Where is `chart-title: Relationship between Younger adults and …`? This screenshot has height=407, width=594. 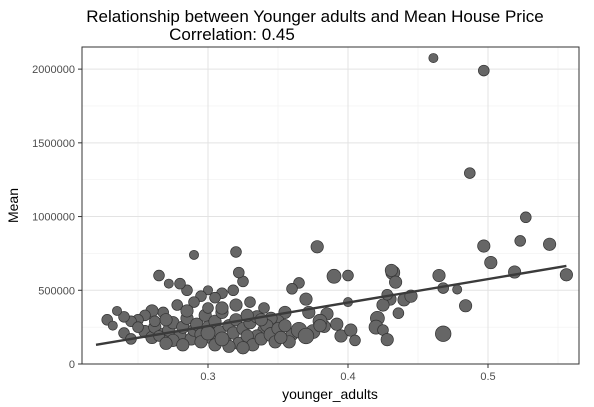
chart-title: Relationship between Younger adults and … is located at coordinates (314, 16).